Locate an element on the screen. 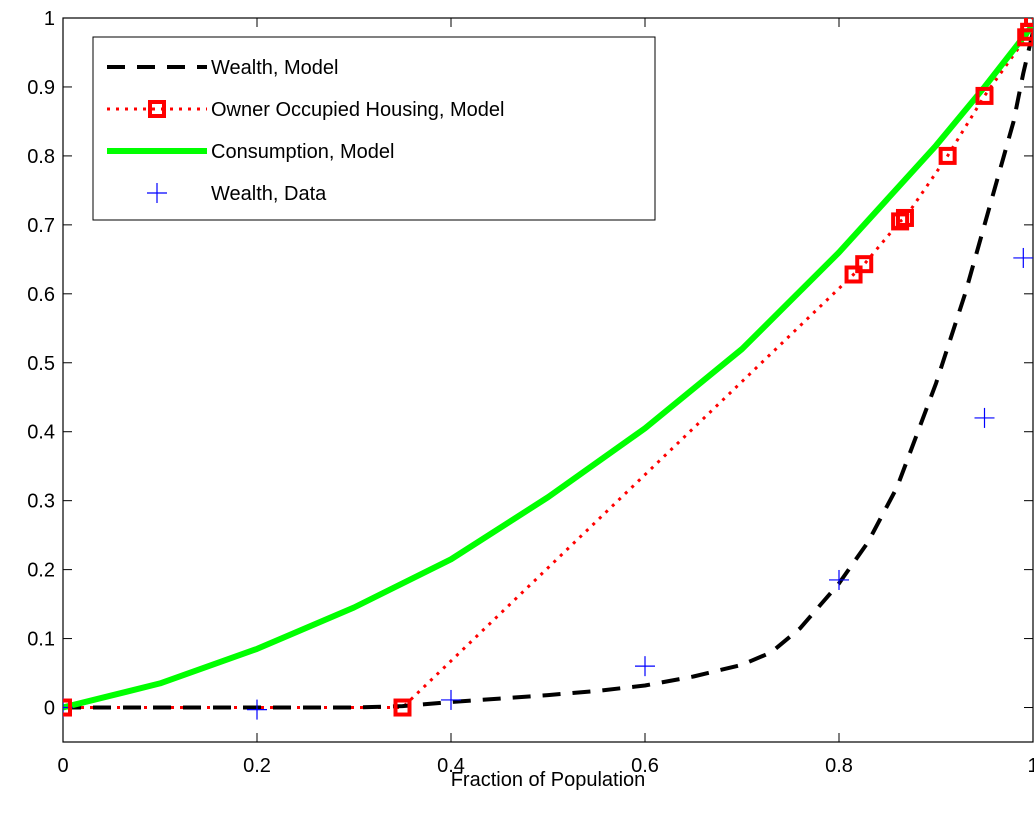 Image resolution: width=1034 pixels, height=823 pixels. y-tick-label: 0.5 is located at coordinates (41, 364).